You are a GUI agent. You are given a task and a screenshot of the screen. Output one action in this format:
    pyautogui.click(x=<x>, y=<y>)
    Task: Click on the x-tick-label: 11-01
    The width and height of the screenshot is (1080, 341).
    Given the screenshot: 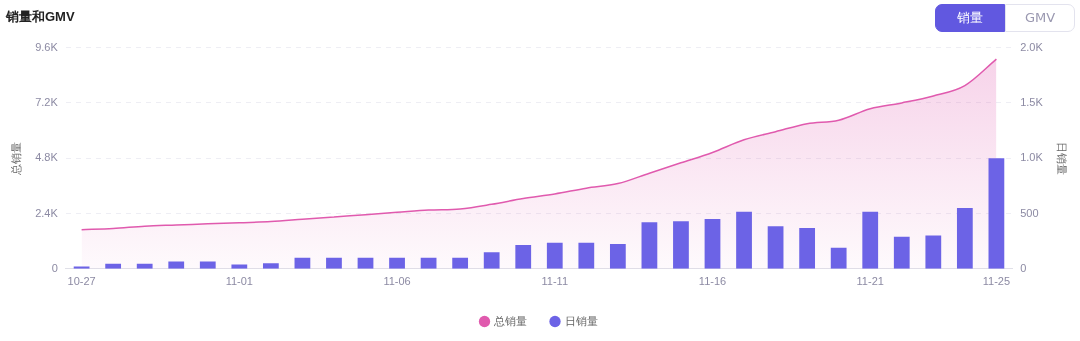 What is the action you would take?
    pyautogui.click(x=239, y=281)
    